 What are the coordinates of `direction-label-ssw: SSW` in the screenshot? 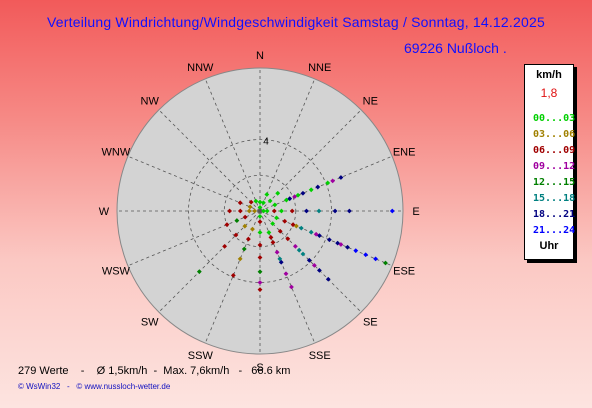 It's located at (201, 356).